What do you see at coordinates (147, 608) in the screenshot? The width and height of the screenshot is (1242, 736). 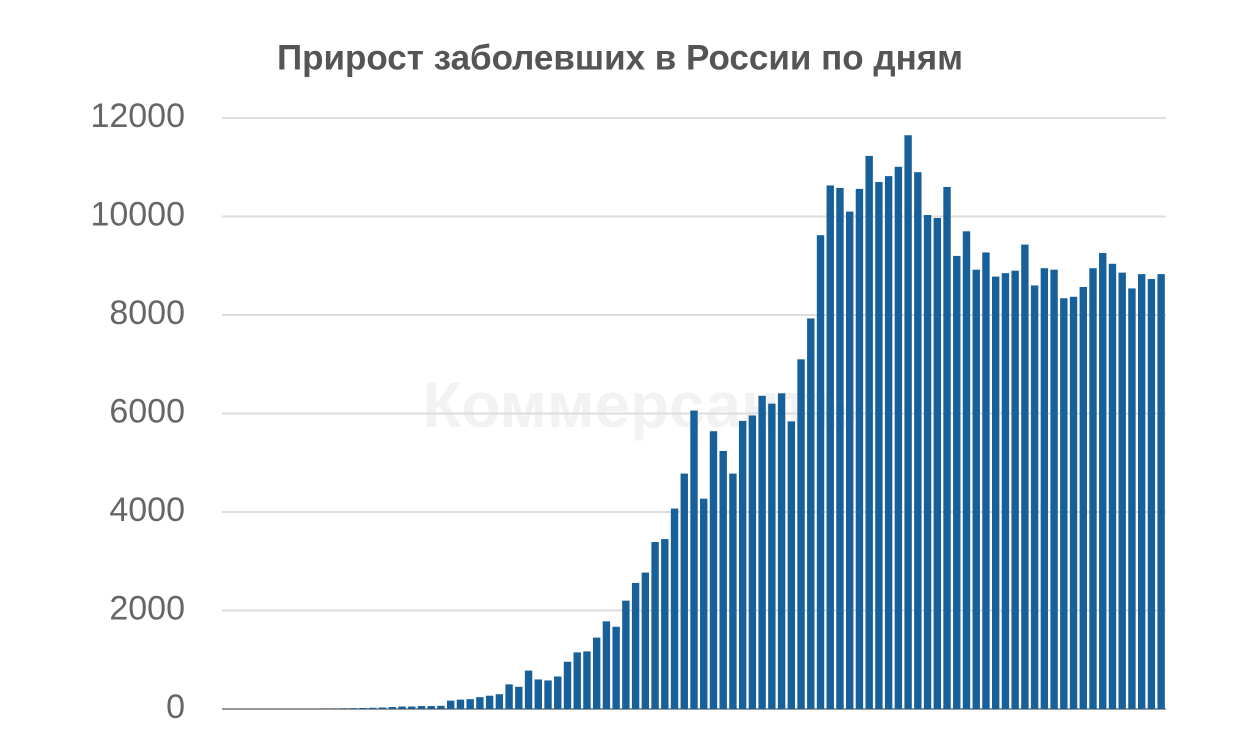 I see `y-tick-label: 2000` at bounding box center [147, 608].